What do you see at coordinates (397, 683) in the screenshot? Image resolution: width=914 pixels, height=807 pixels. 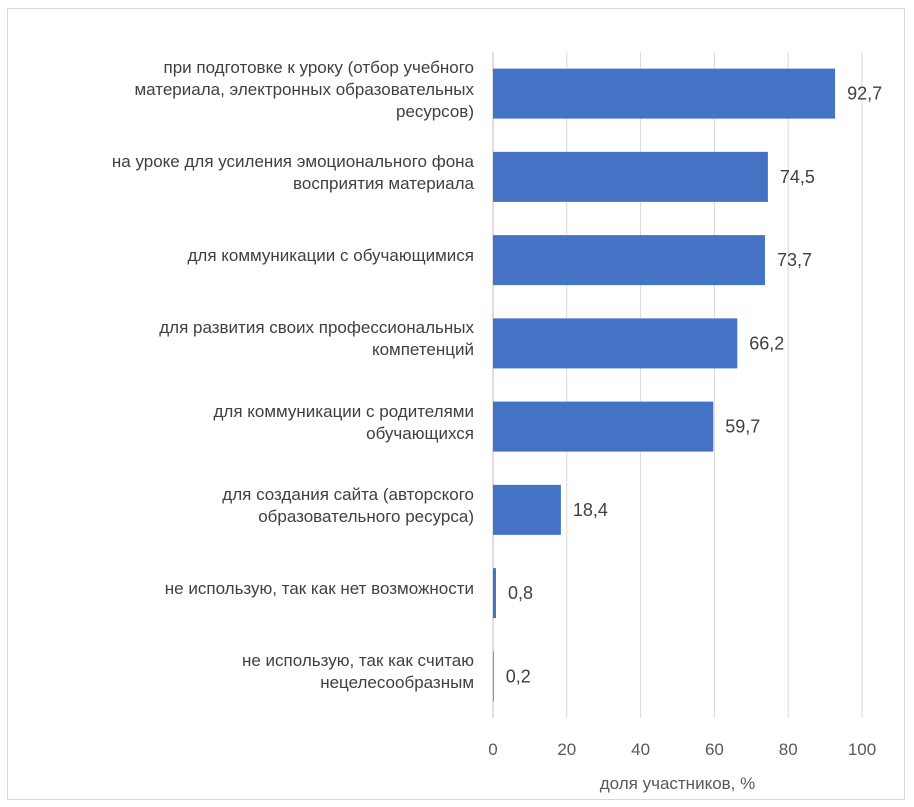 I see `category-label-line: нецелесообразным` at bounding box center [397, 683].